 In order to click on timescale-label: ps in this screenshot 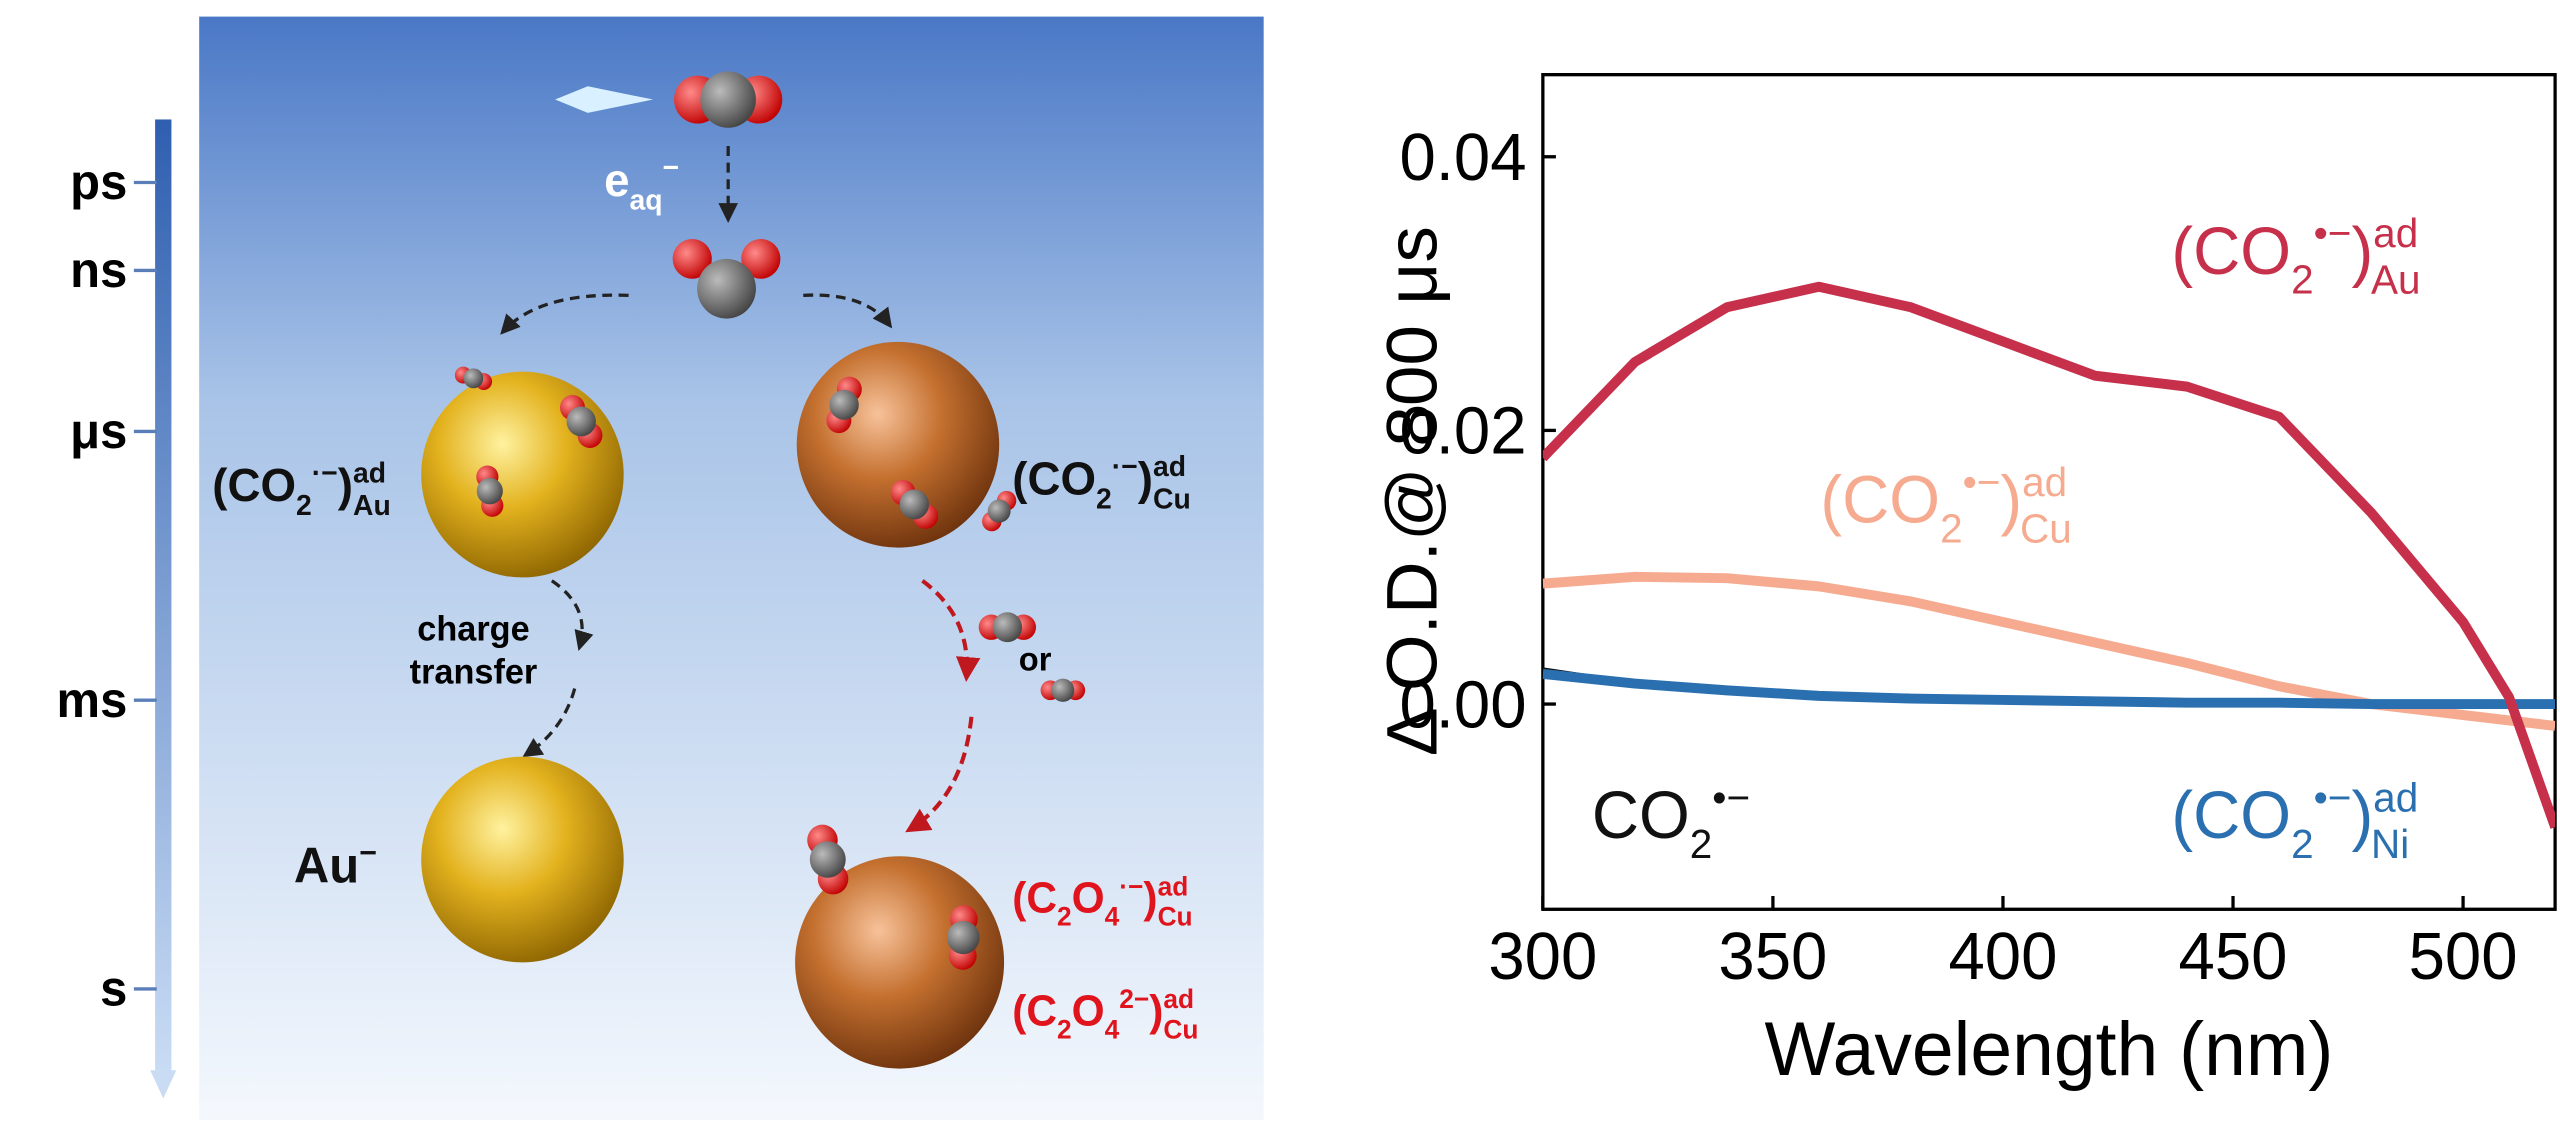, I will do `click(98, 182)`.